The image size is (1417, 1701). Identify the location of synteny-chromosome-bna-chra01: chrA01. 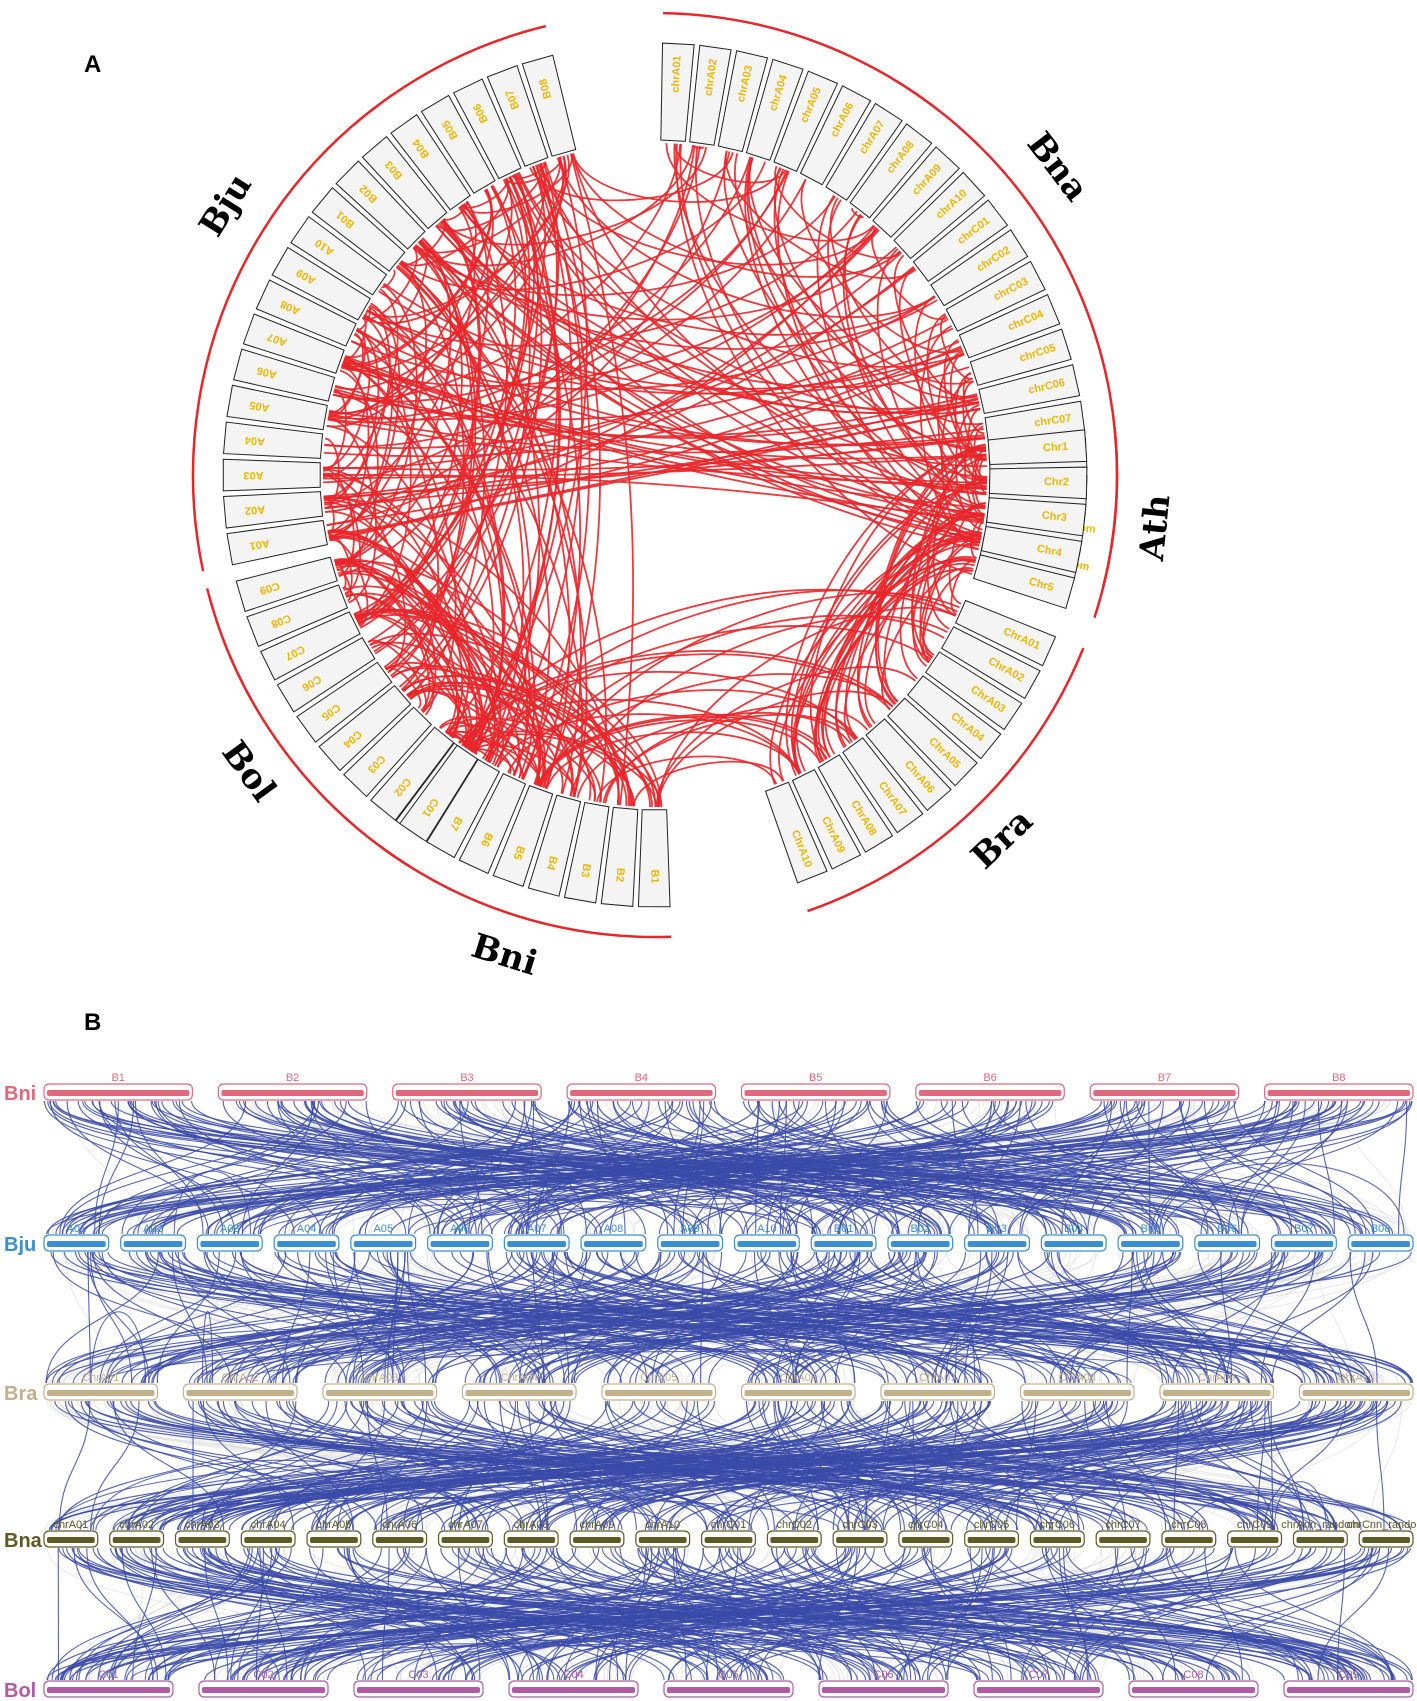
(71, 1533).